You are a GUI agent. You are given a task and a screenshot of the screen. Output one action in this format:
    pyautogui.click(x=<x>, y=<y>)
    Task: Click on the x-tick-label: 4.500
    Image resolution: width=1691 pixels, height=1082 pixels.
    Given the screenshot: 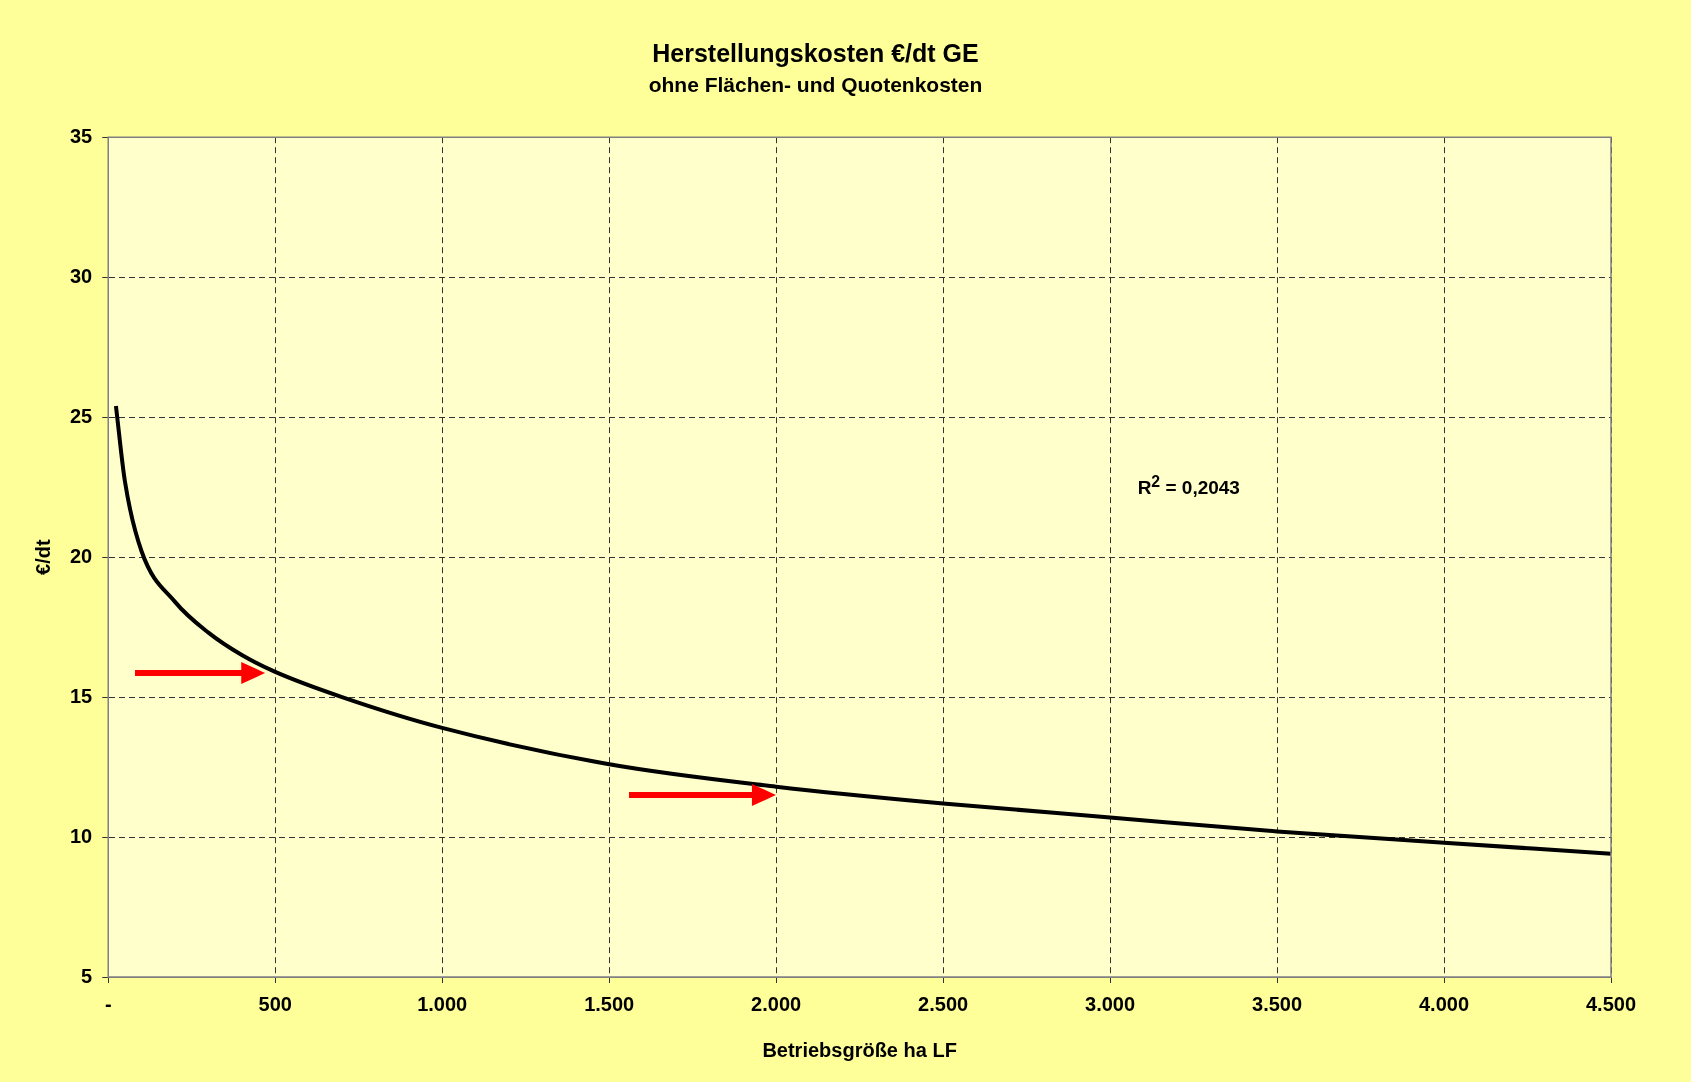 What is the action you would take?
    pyautogui.click(x=1611, y=1003)
    